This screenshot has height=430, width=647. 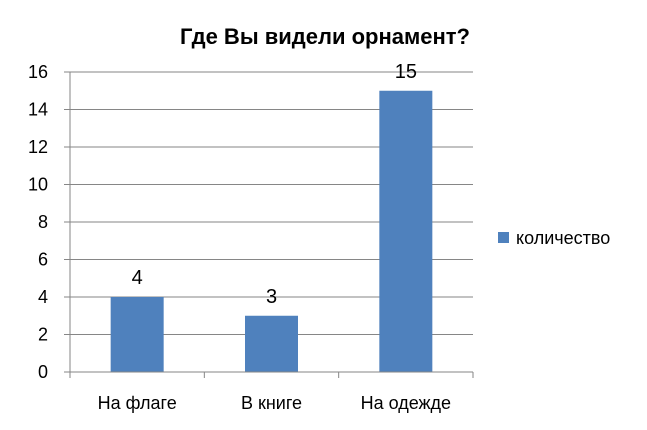 I want to click on legend-swatch, so click(x=503, y=237).